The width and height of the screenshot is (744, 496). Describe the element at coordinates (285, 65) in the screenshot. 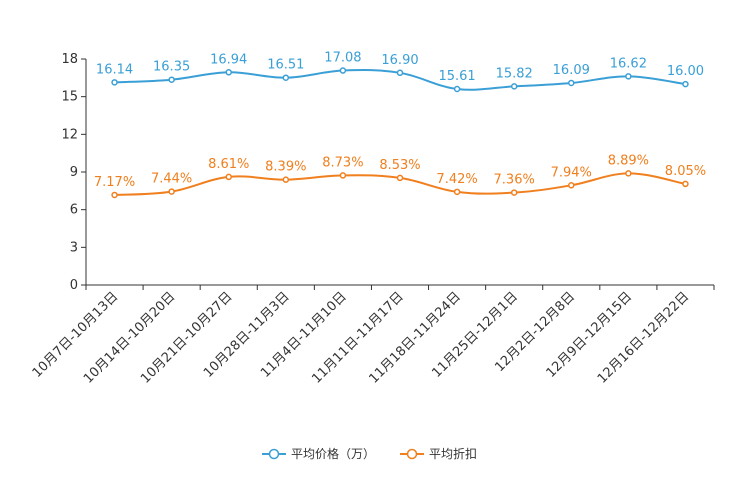

I see `data-label: 16.51` at that location.